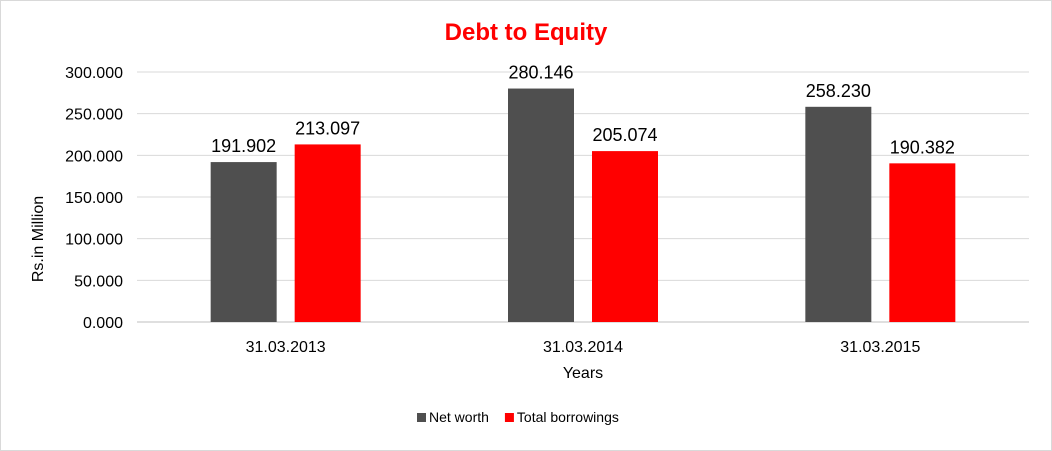  What do you see at coordinates (624, 135) in the screenshot?
I see `bar-data-label: 205.074` at bounding box center [624, 135].